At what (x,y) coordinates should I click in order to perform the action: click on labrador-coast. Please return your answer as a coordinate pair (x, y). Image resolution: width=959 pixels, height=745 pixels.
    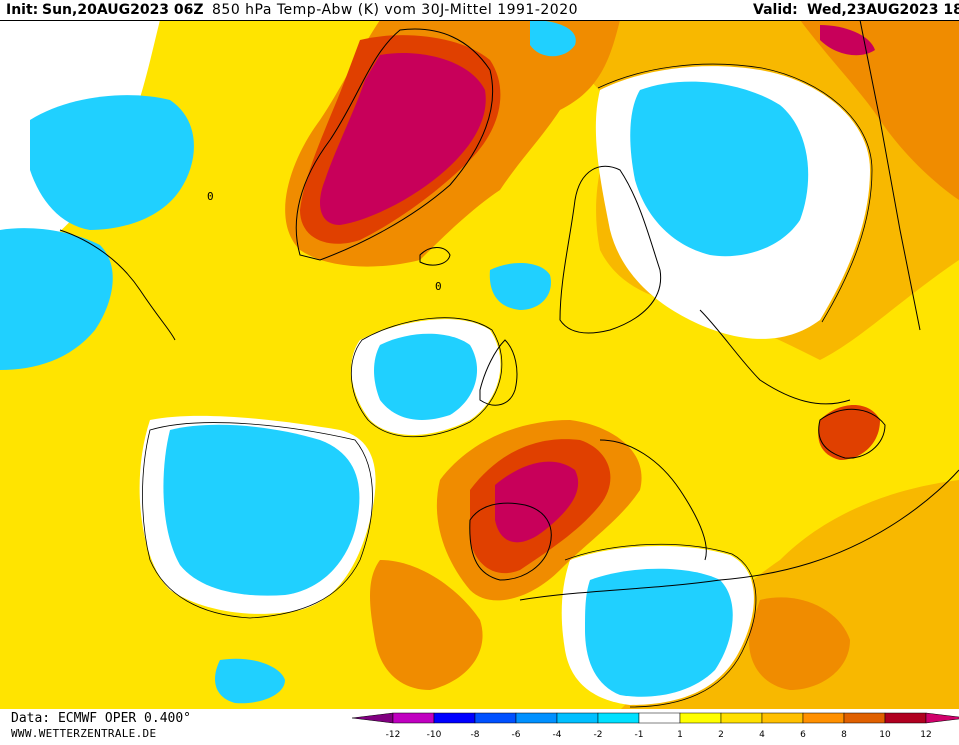
    Looking at the image, I should click on (117, 285).